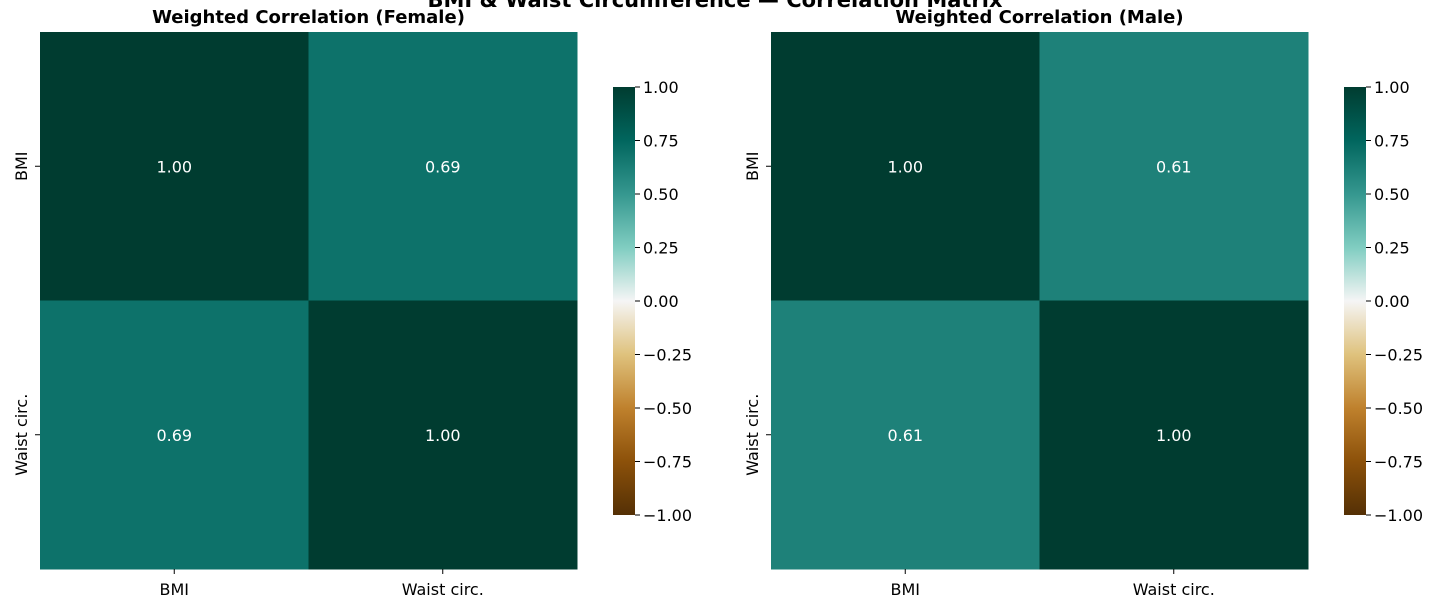 Image resolution: width=1430 pixels, height=599 pixels. I want to click on panel-title: Weighted Correlation (Male), so click(1039, 17).